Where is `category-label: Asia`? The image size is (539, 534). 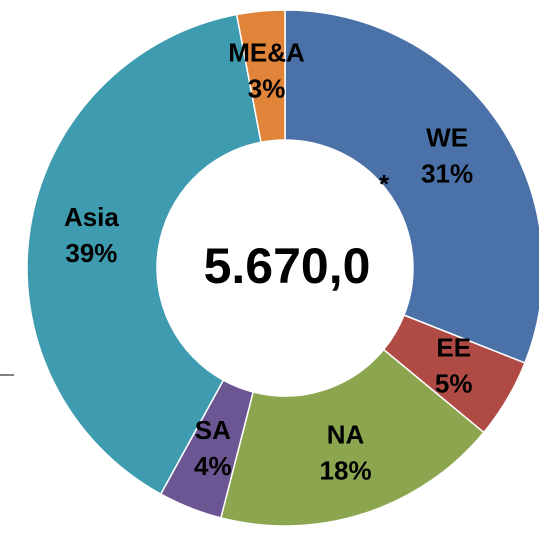
category-label: Asia is located at coordinates (91, 217).